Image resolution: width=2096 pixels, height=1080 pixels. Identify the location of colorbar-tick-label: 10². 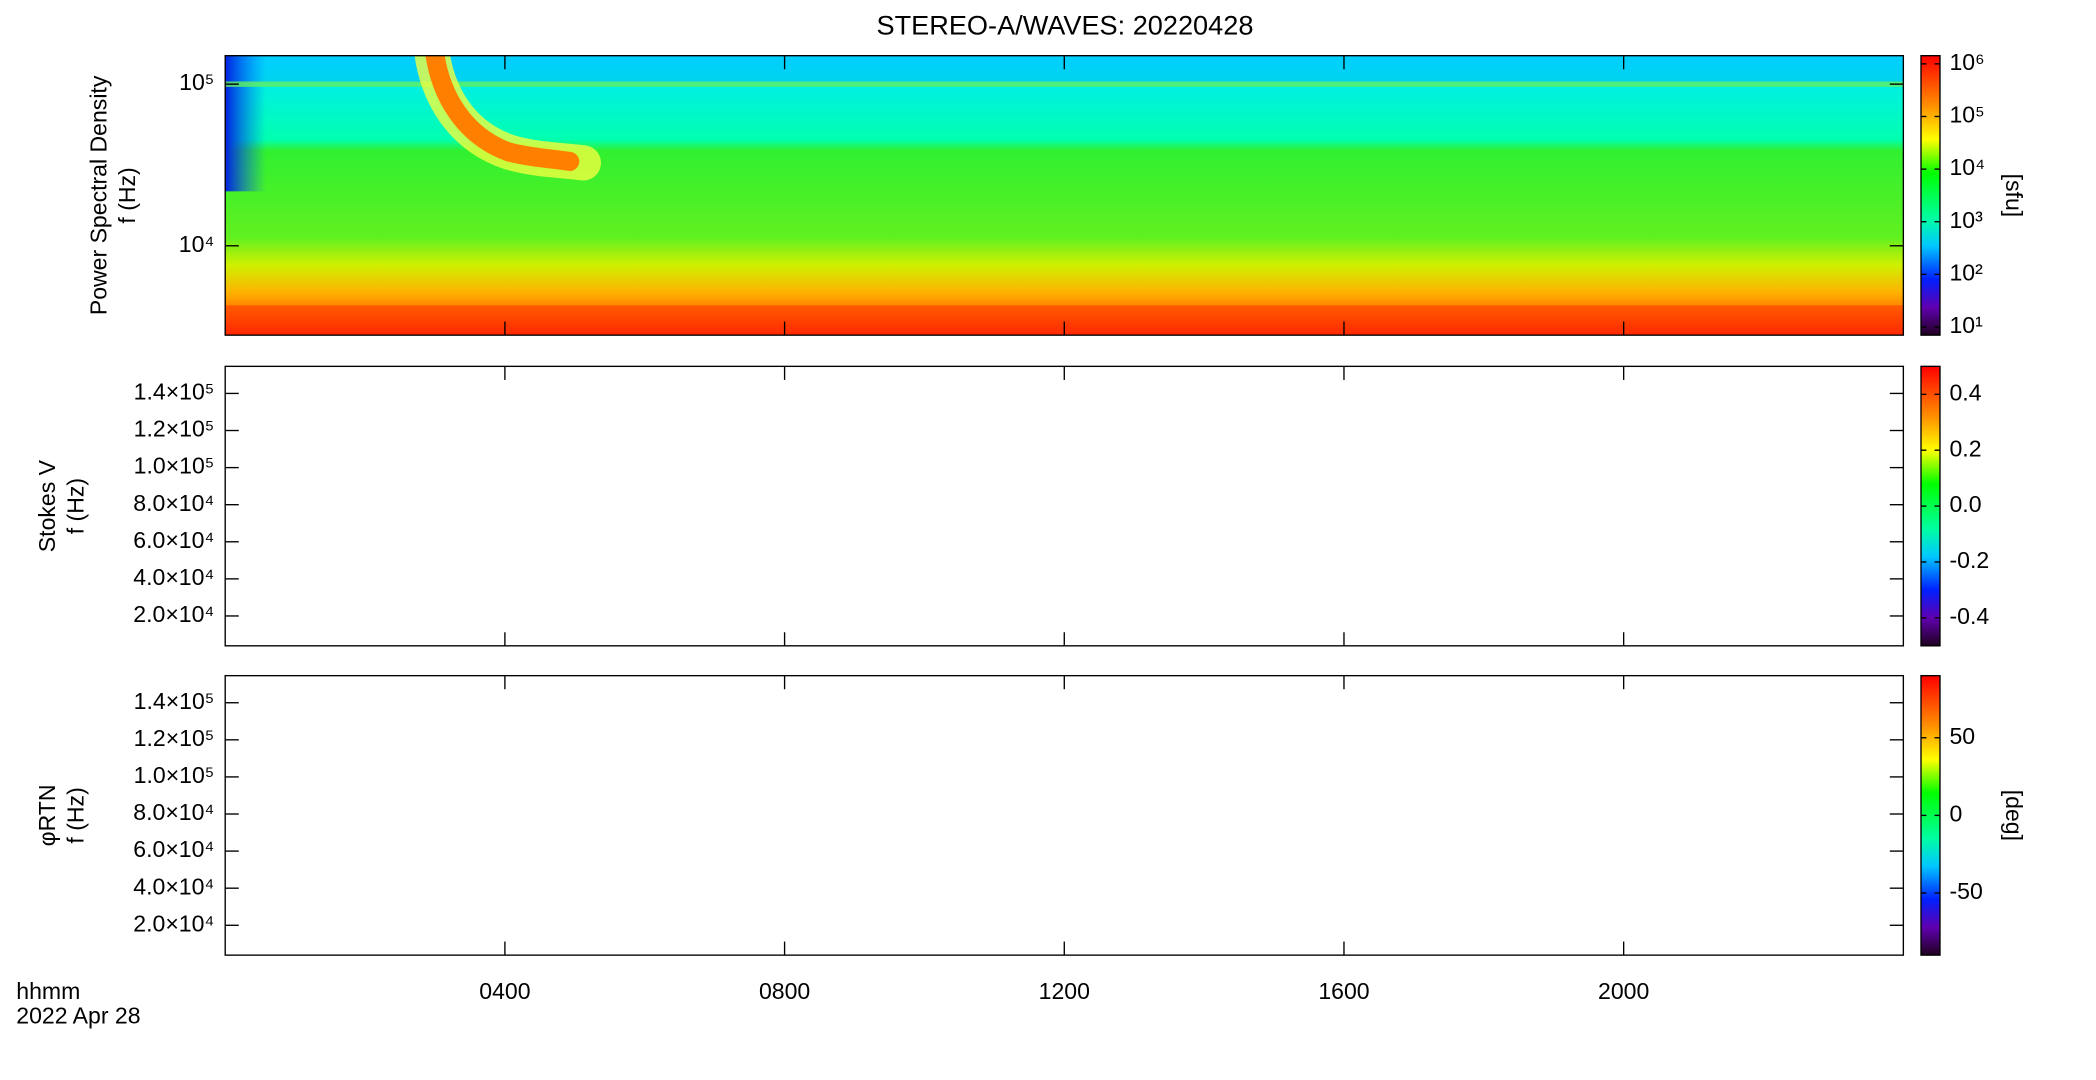
(1966, 272).